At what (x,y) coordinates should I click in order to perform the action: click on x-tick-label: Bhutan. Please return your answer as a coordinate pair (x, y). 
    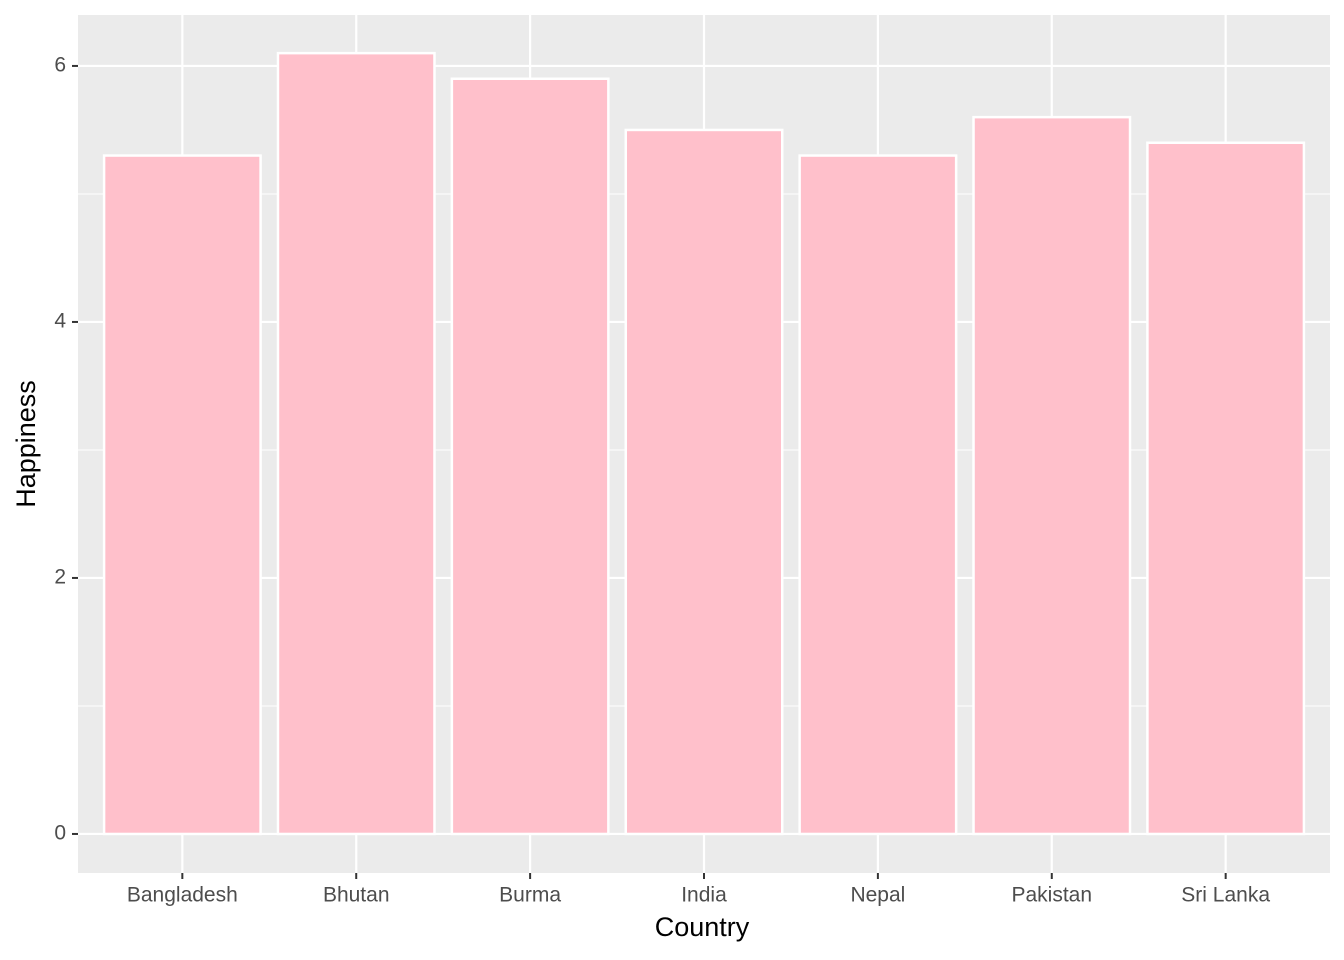
    Looking at the image, I should click on (356, 895).